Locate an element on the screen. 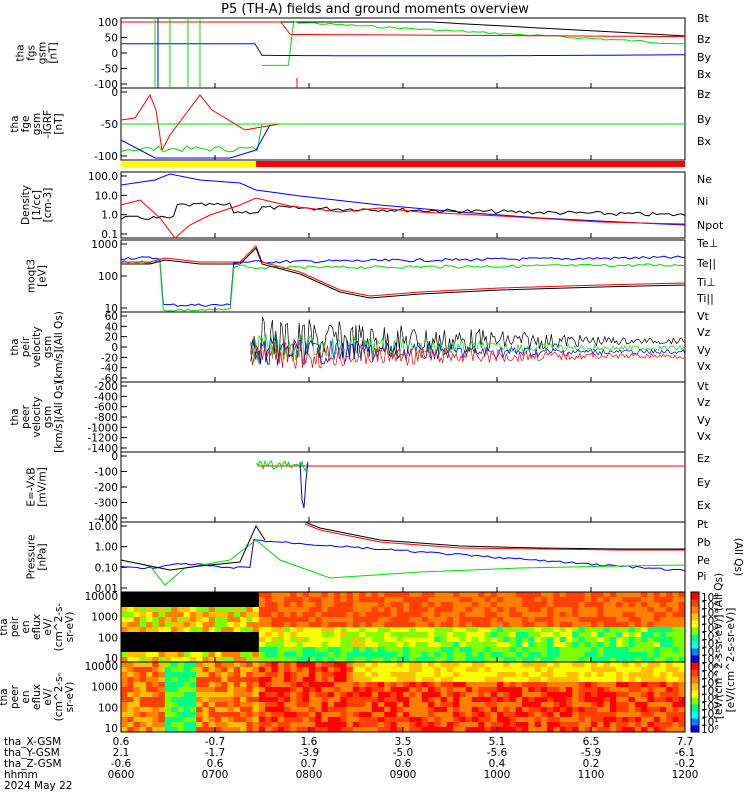 Image resolution: width=750 pixels, height=800 pixels. ytick-label: 0 is located at coordinates (114, 348).